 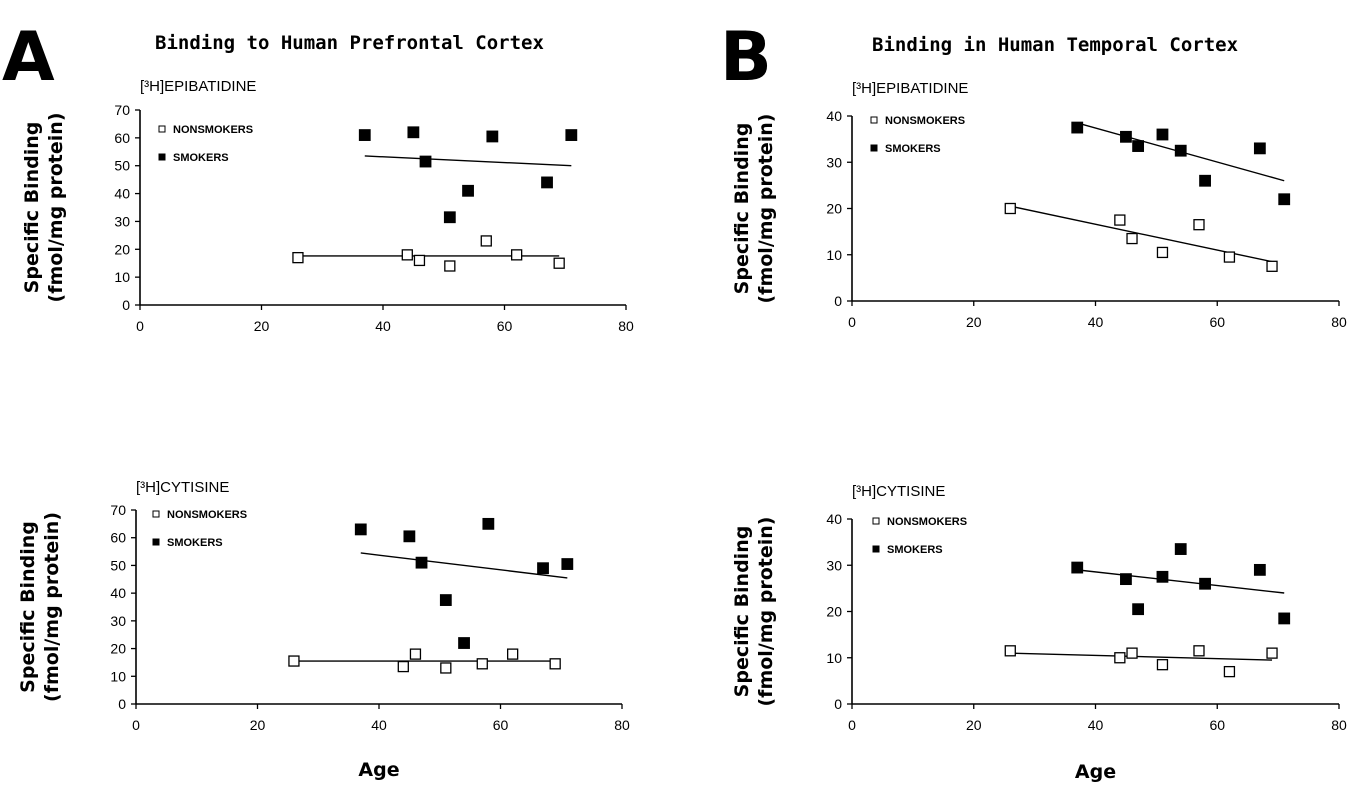 What do you see at coordinates (378, 770) in the screenshot?
I see `x-axis-label: Age` at bounding box center [378, 770].